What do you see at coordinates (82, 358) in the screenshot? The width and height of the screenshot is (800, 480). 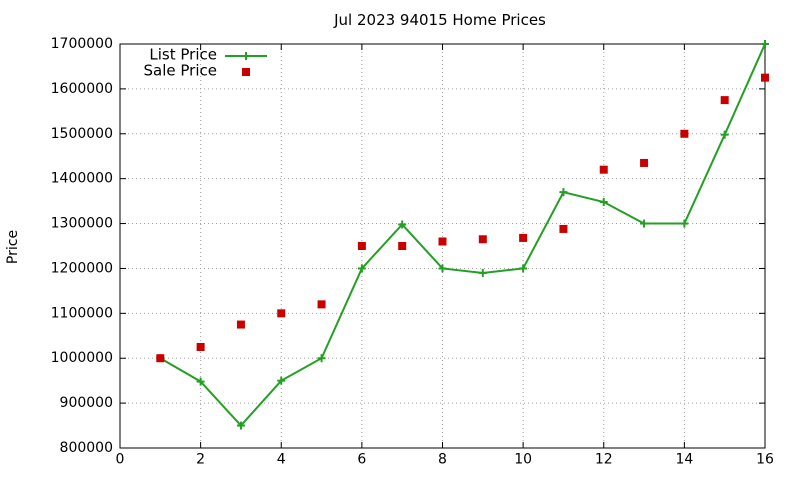 I see `y-tick-label: 1000000` at bounding box center [82, 358].